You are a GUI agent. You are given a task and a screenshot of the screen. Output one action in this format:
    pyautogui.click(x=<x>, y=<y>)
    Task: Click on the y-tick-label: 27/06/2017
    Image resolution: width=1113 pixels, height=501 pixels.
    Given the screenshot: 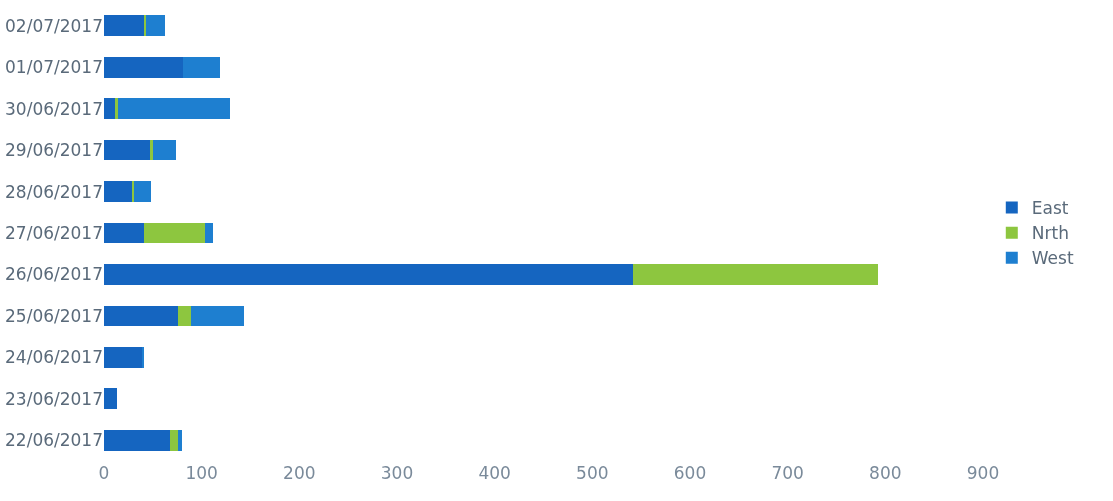 What is the action you would take?
    pyautogui.click(x=54, y=232)
    